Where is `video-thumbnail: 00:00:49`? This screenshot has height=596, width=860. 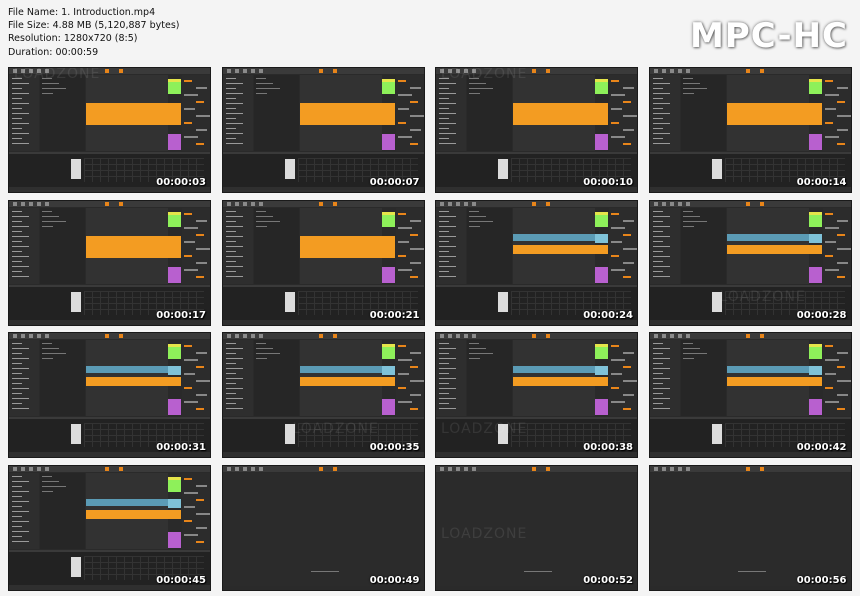
video-thumbnail: 00:00:49 is located at coordinates (323, 527).